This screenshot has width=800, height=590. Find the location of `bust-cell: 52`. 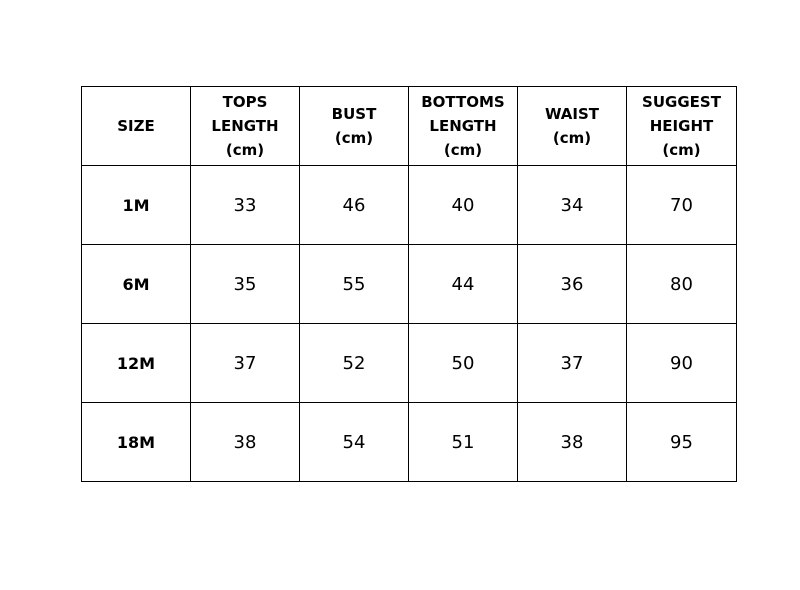

bust-cell: 52 is located at coordinates (354, 363).